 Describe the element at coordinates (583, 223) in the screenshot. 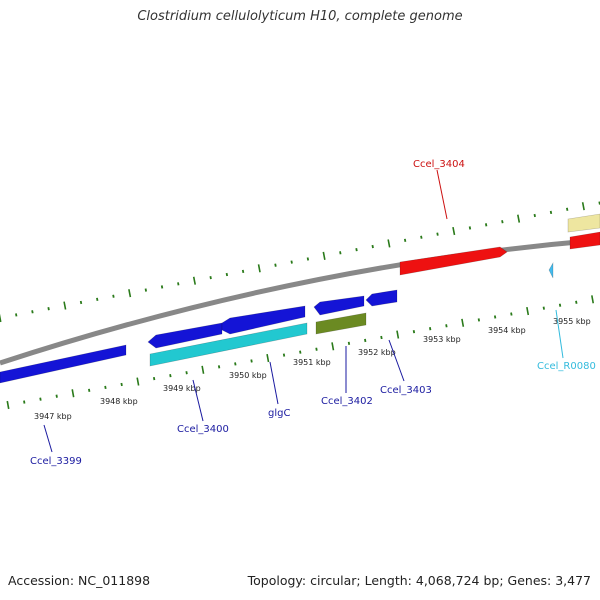

I see `gene-arrow-cds-yellow` at that location.